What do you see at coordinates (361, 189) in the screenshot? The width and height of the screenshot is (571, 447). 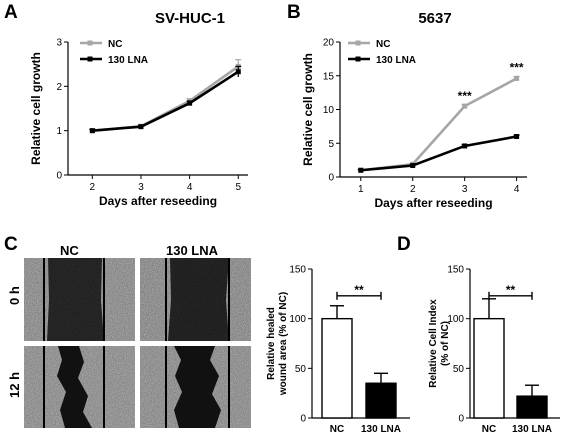 I see `x-tick-label: 1` at bounding box center [361, 189].